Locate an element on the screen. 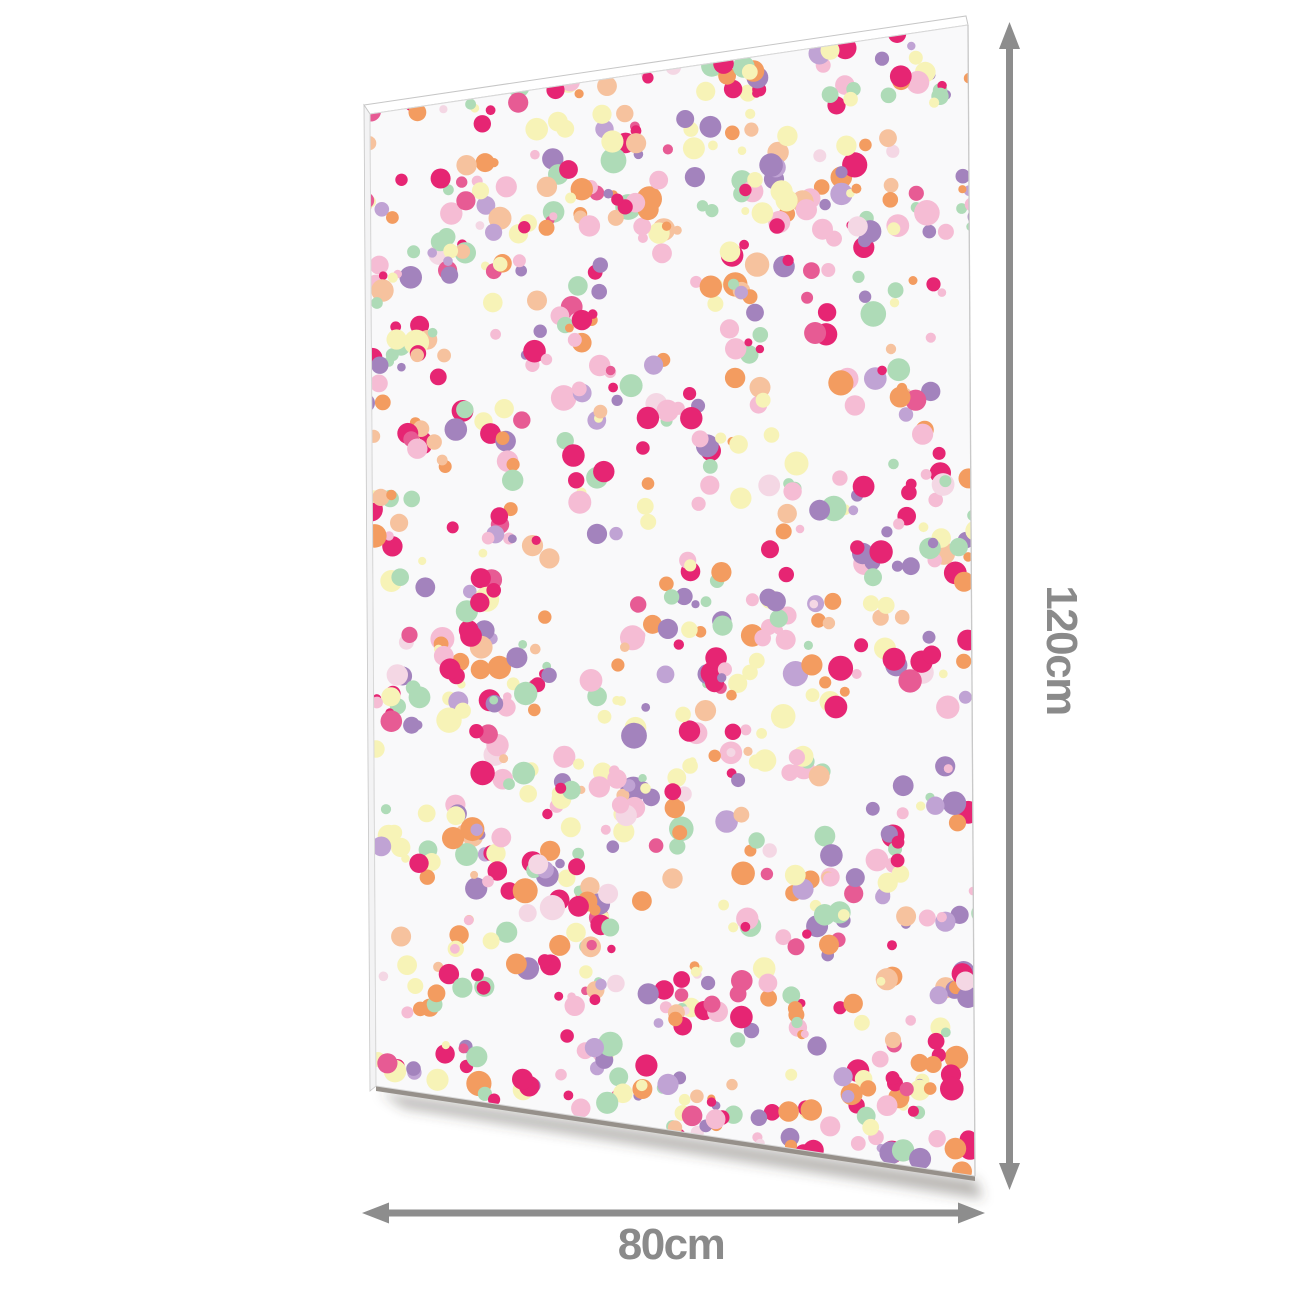 The width and height of the screenshot is (1300, 1300). arrow-left-icon is located at coordinates (375, 1213).